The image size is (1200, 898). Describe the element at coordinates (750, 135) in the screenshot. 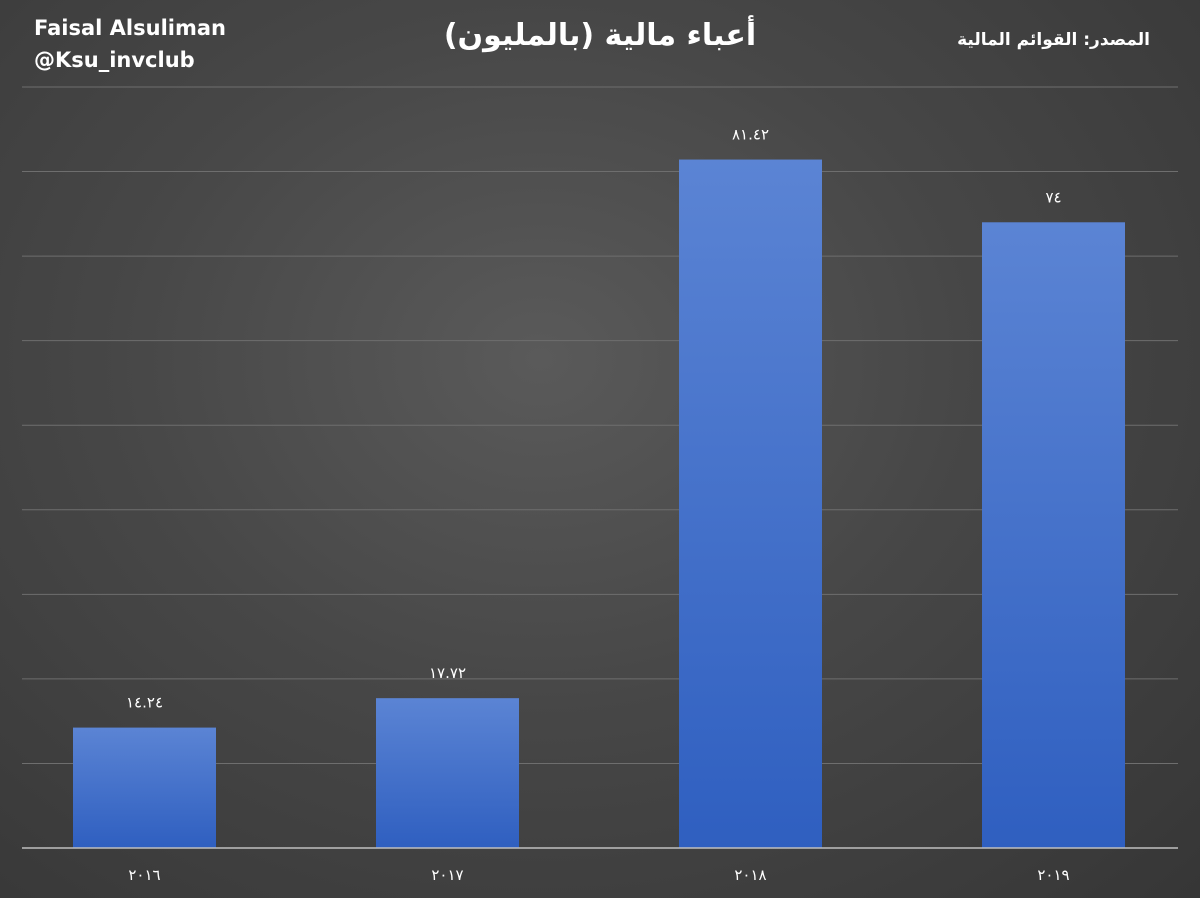

I see `data-label-2: ٨١.٤٢` at that location.